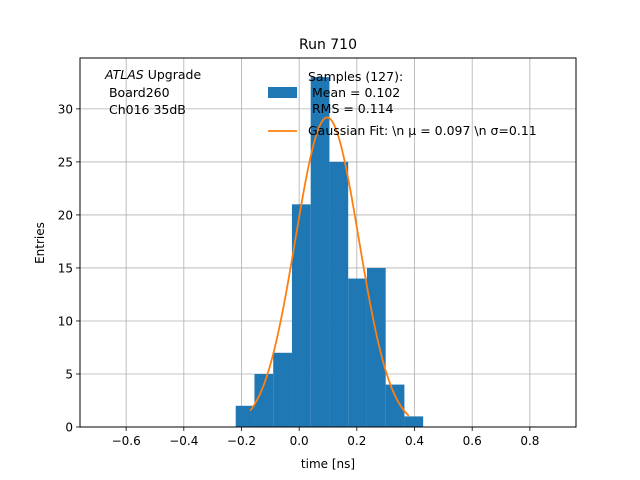 The image size is (640, 480). Describe the element at coordinates (354, 92) in the screenshot. I see `legend-hist-line-2: Mean = 0.102` at that location.